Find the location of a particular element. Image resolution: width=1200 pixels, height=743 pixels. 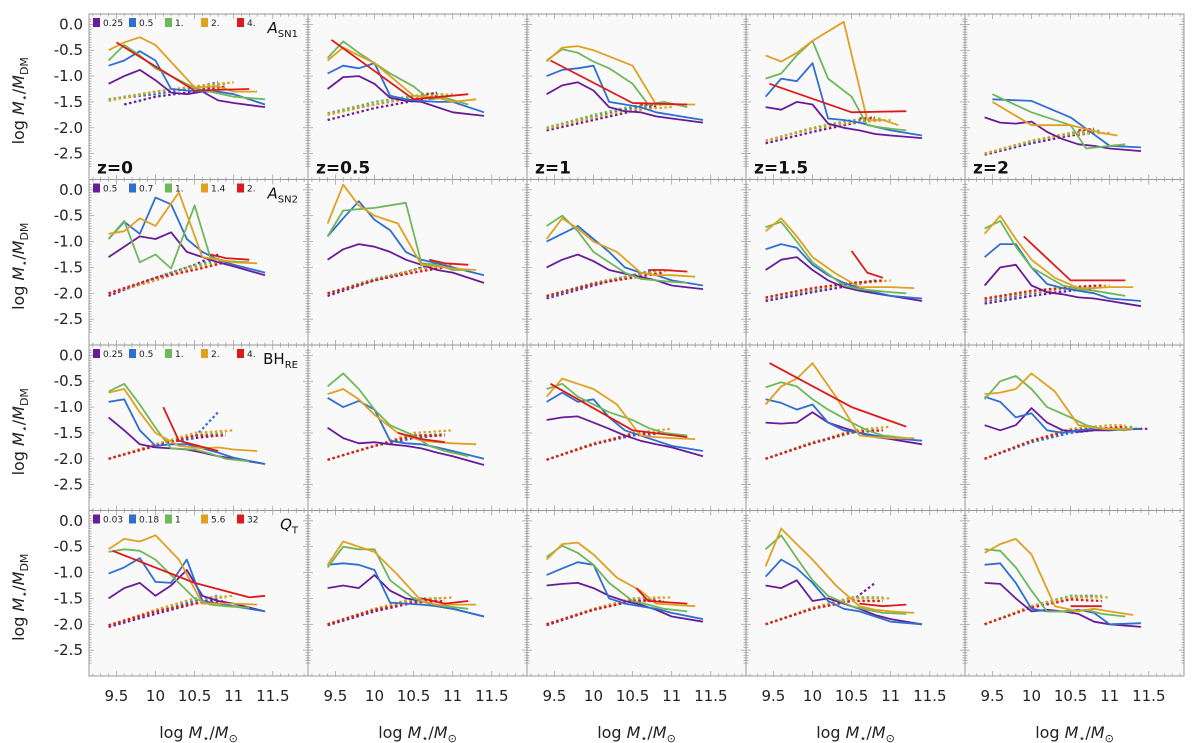

panel-r3-c2 is located at coordinates (636, 593).